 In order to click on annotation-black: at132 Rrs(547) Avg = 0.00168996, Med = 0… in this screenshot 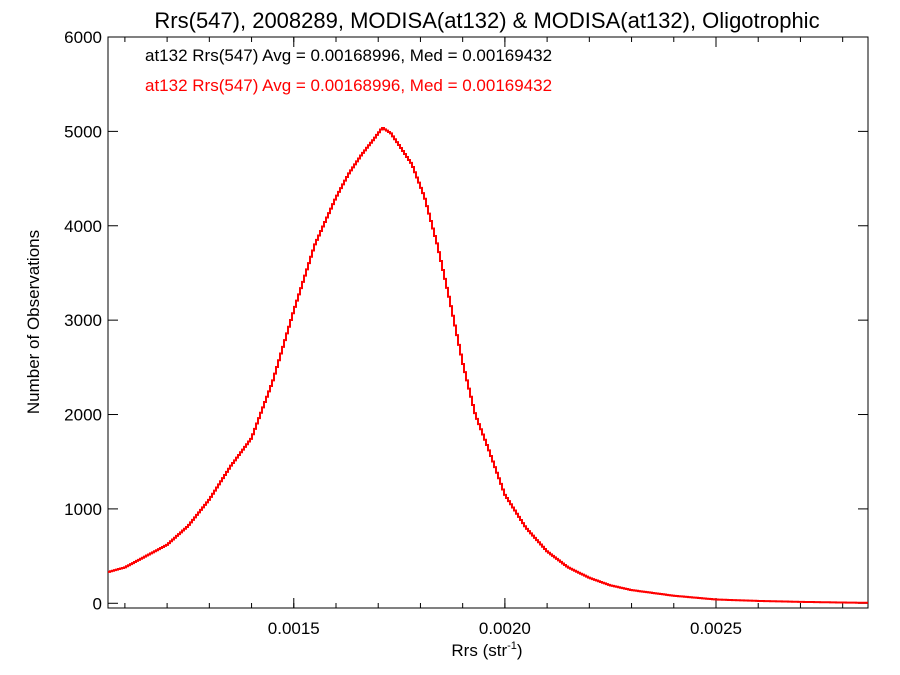, I will do `click(349, 55)`.